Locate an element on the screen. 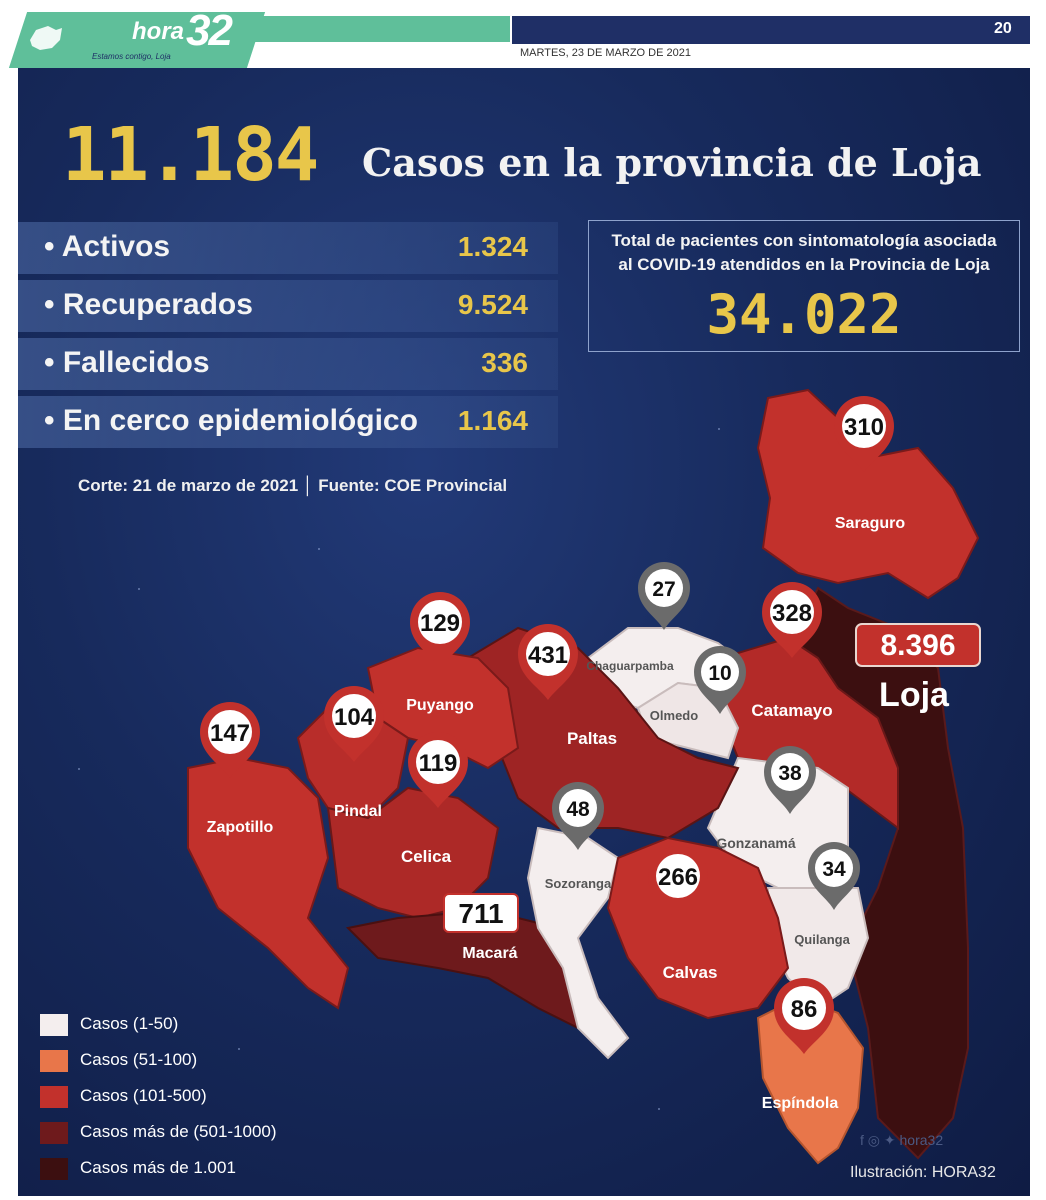 Image resolution: width=1046 pixels, height=1200 pixels. pin-sozoranga: 48 is located at coordinates (578, 816).